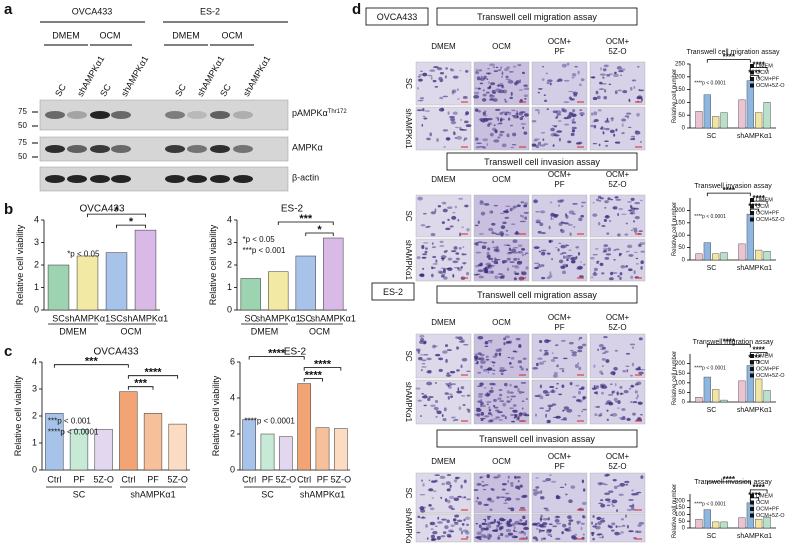  Describe the element at coordinates (77, 115) in the screenshot. I see `blot-band` at that location.